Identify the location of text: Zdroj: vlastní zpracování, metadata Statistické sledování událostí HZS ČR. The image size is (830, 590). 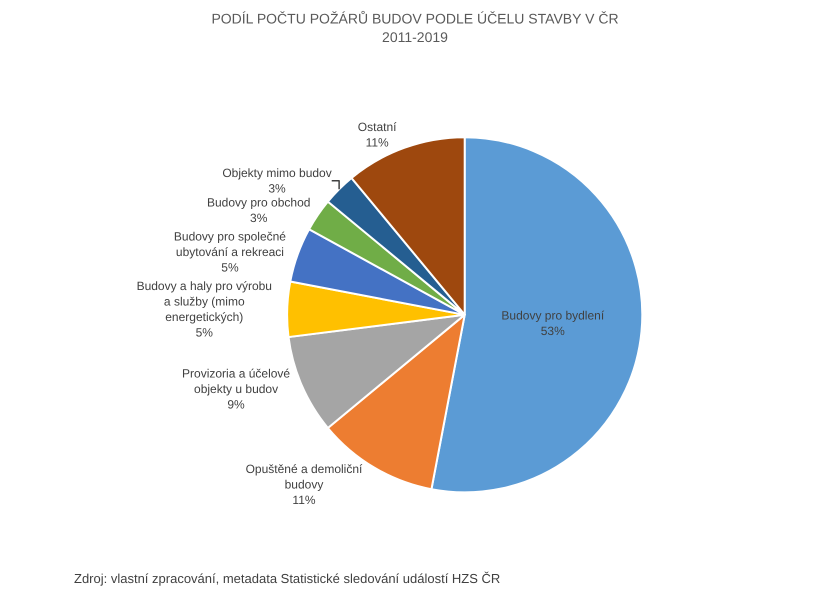
(287, 578).